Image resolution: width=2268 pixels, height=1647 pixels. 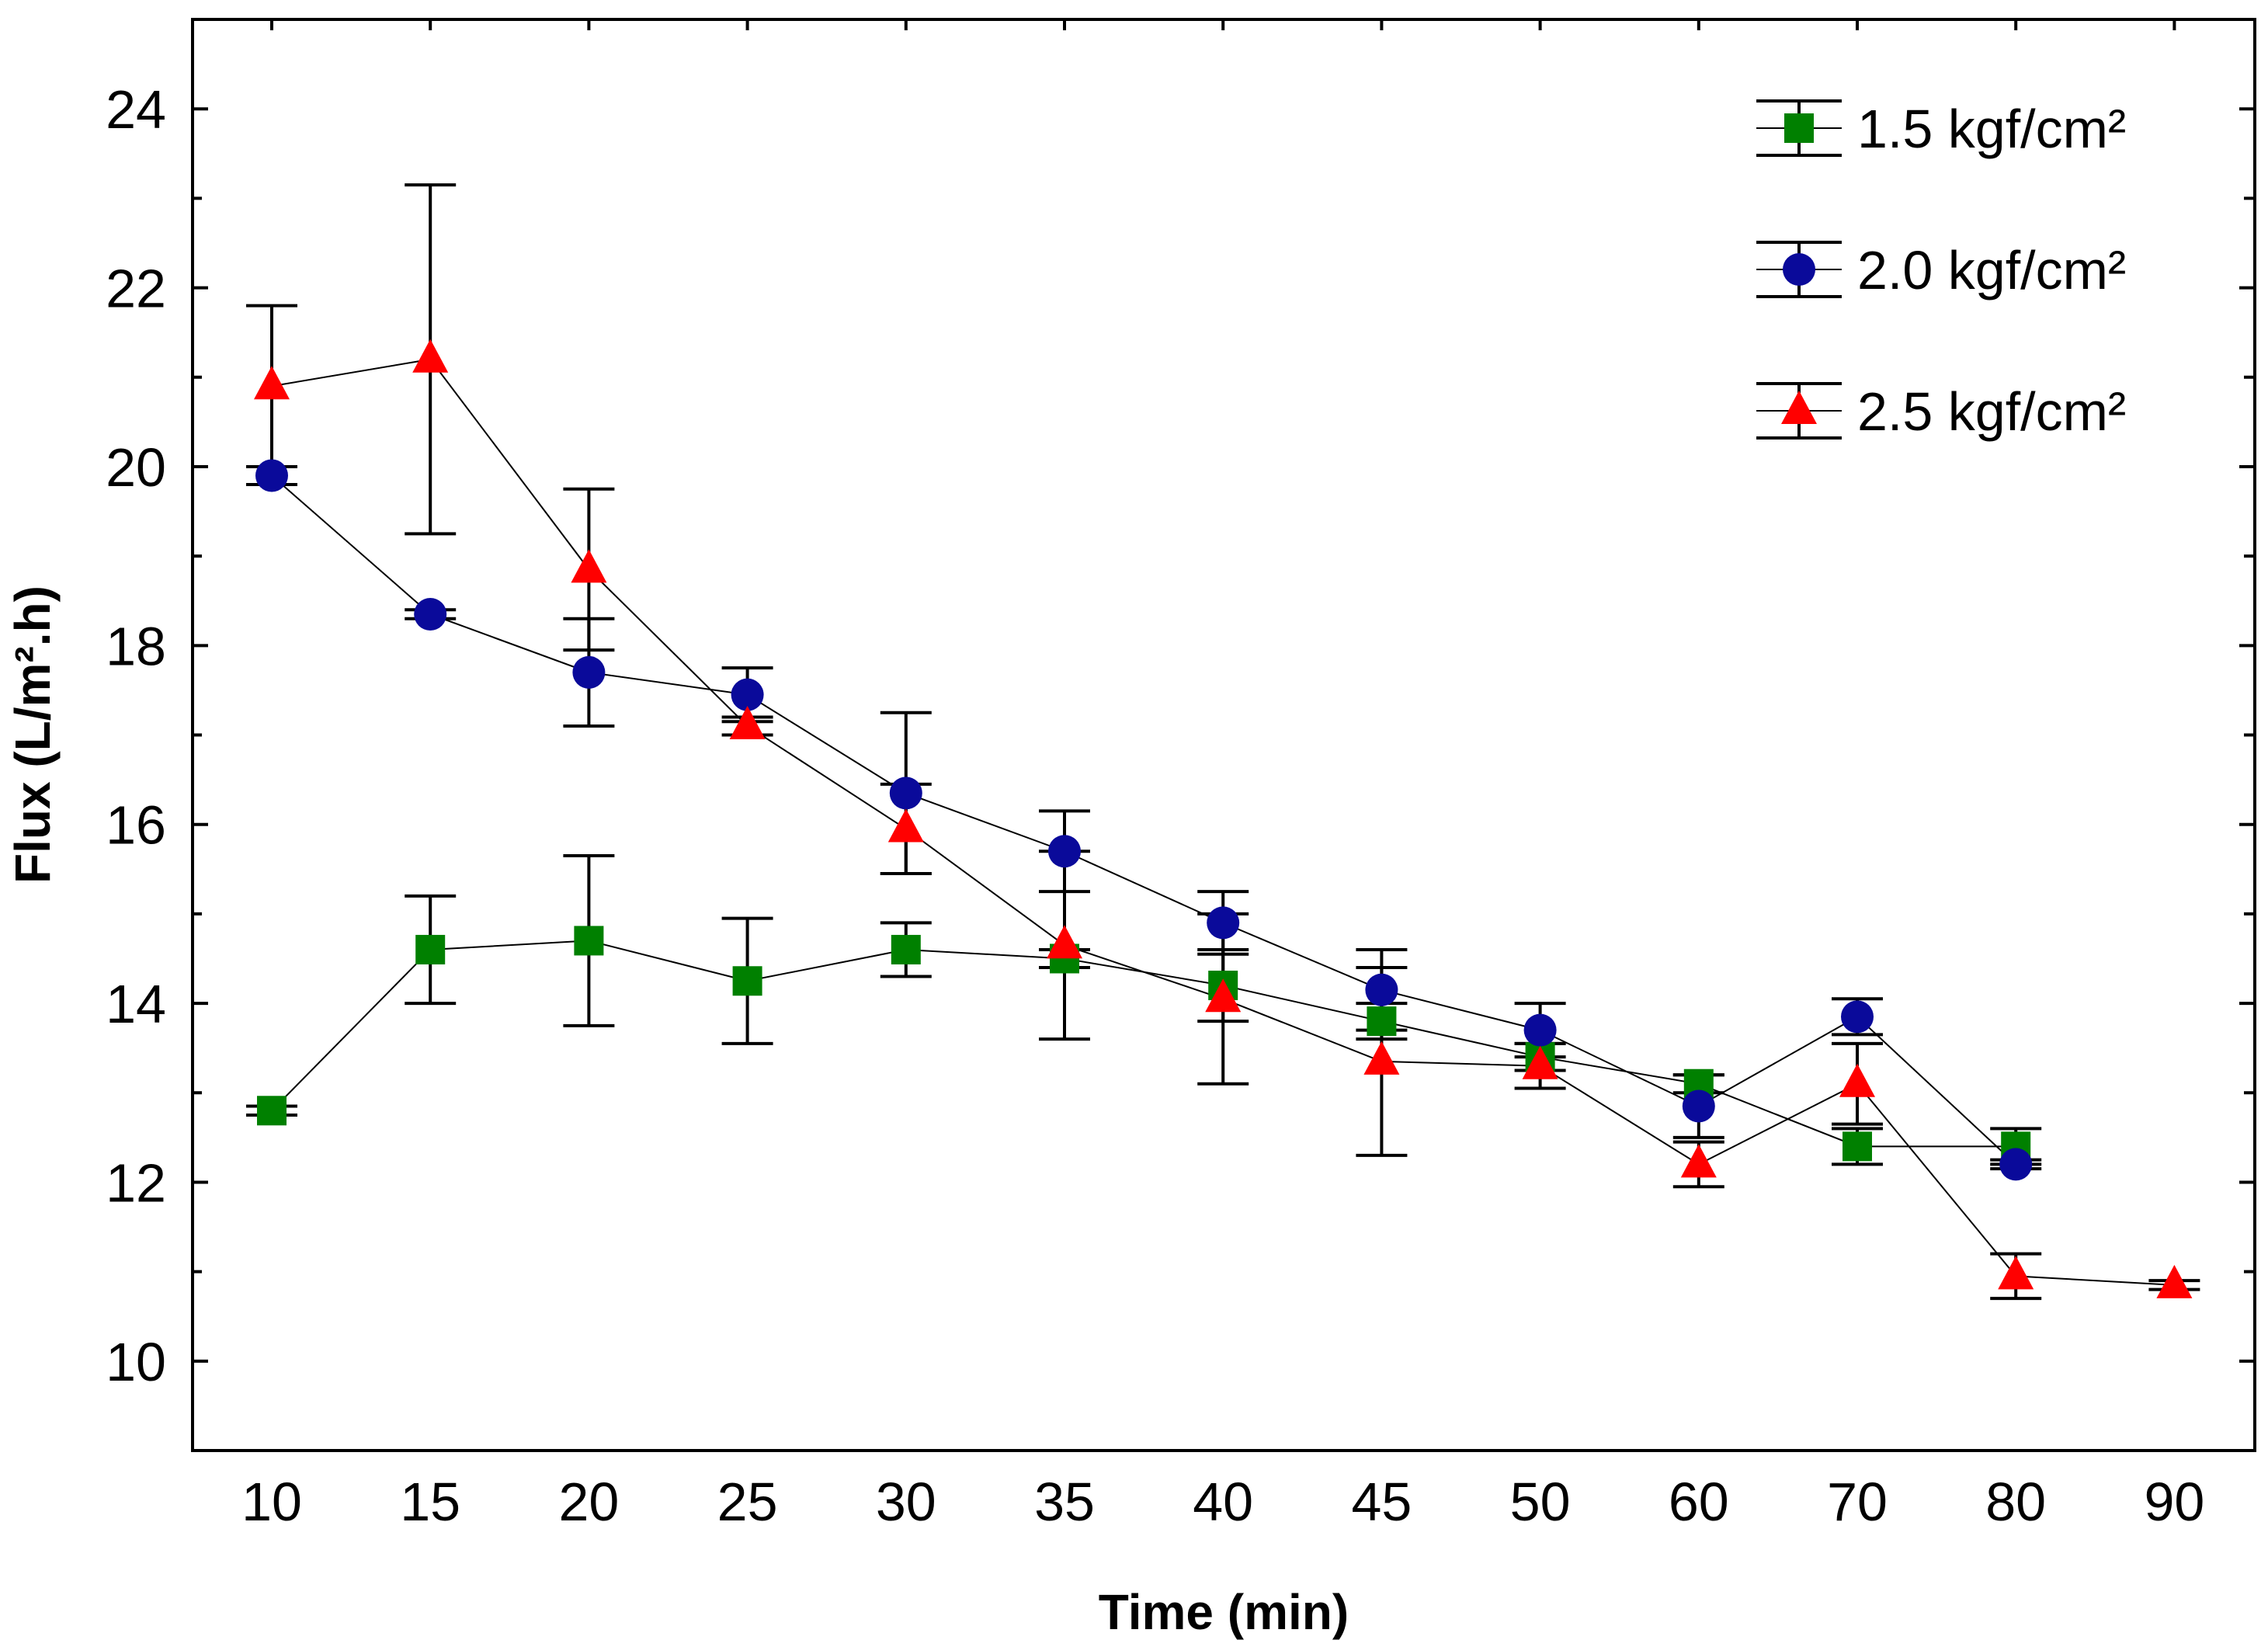 What do you see at coordinates (271, 1502) in the screenshot?
I see `x-tick-label-10: 10` at bounding box center [271, 1502].